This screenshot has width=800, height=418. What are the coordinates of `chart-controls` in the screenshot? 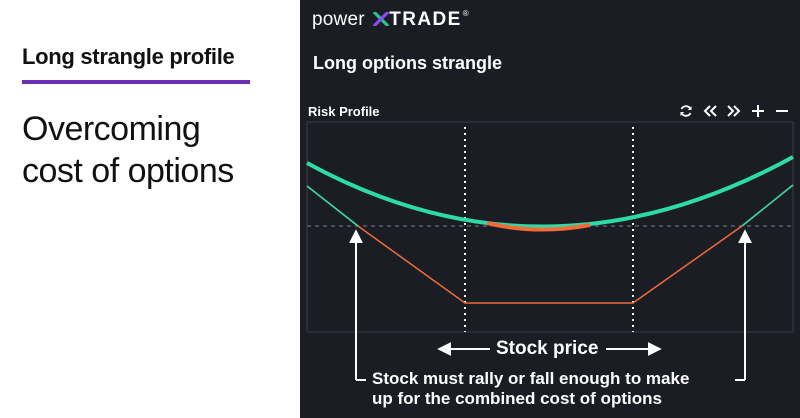 It's located at (734, 111).